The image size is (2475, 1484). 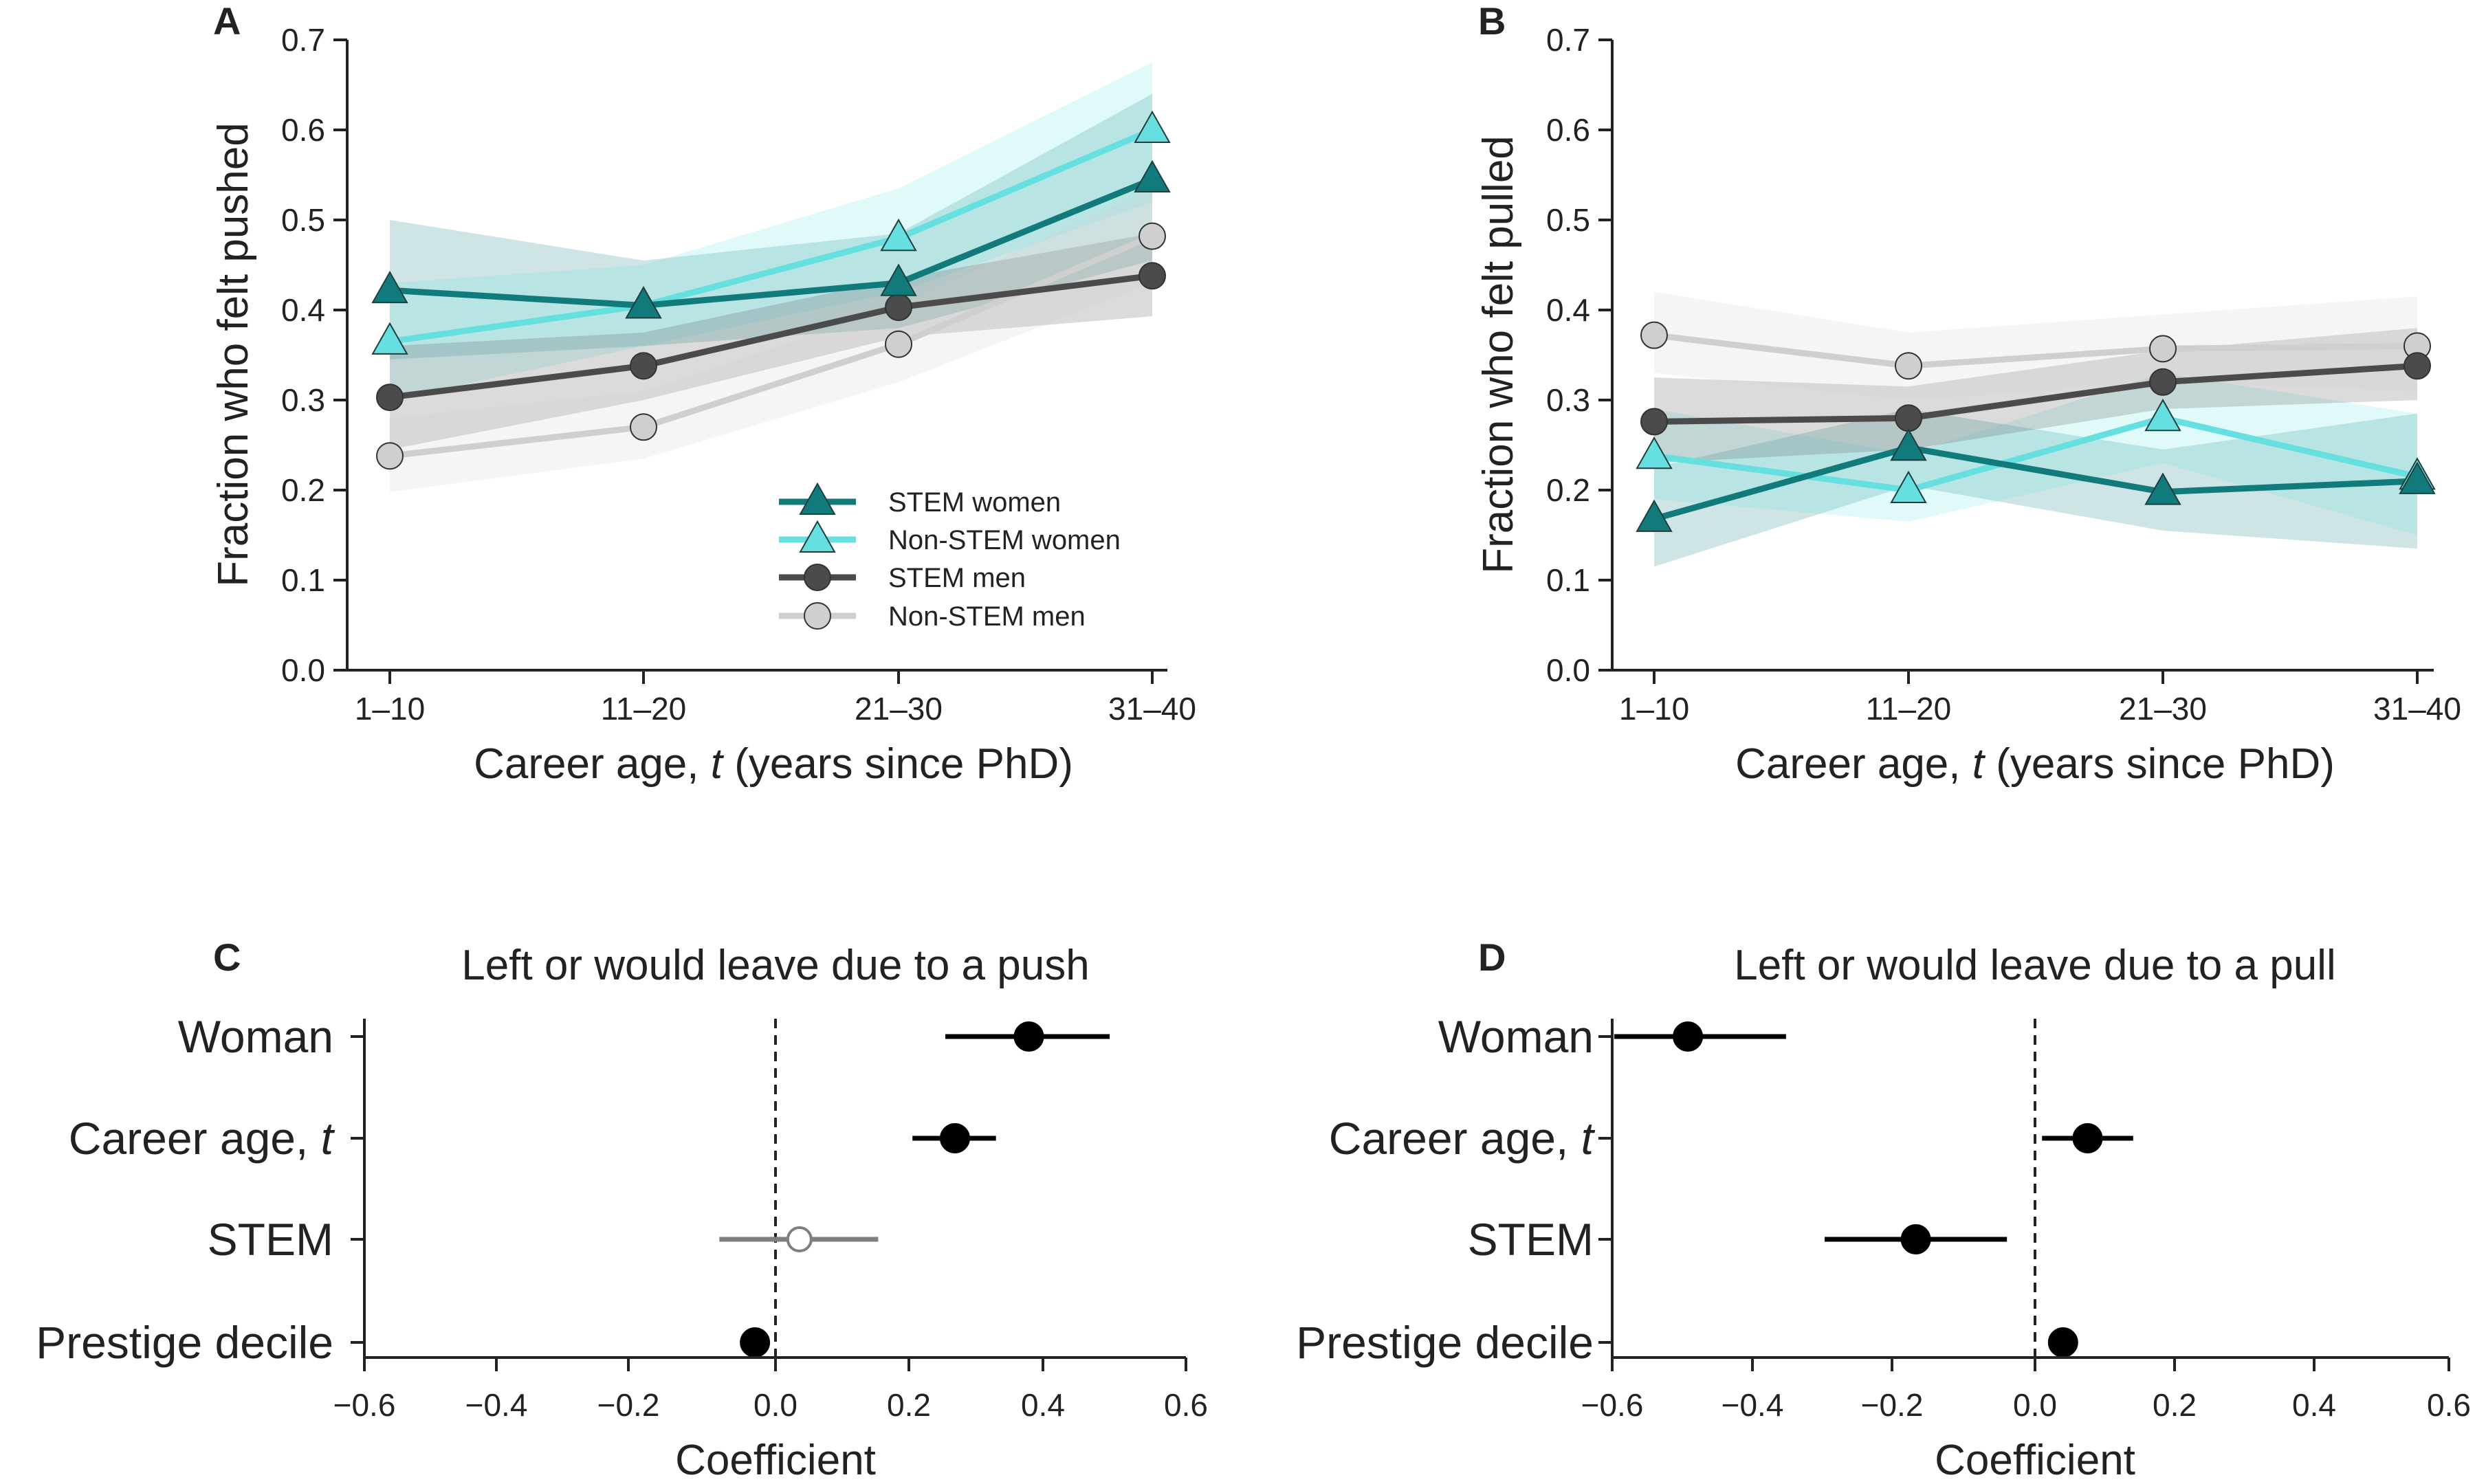 I want to click on a-band-stem-women, so click(x=771, y=227).